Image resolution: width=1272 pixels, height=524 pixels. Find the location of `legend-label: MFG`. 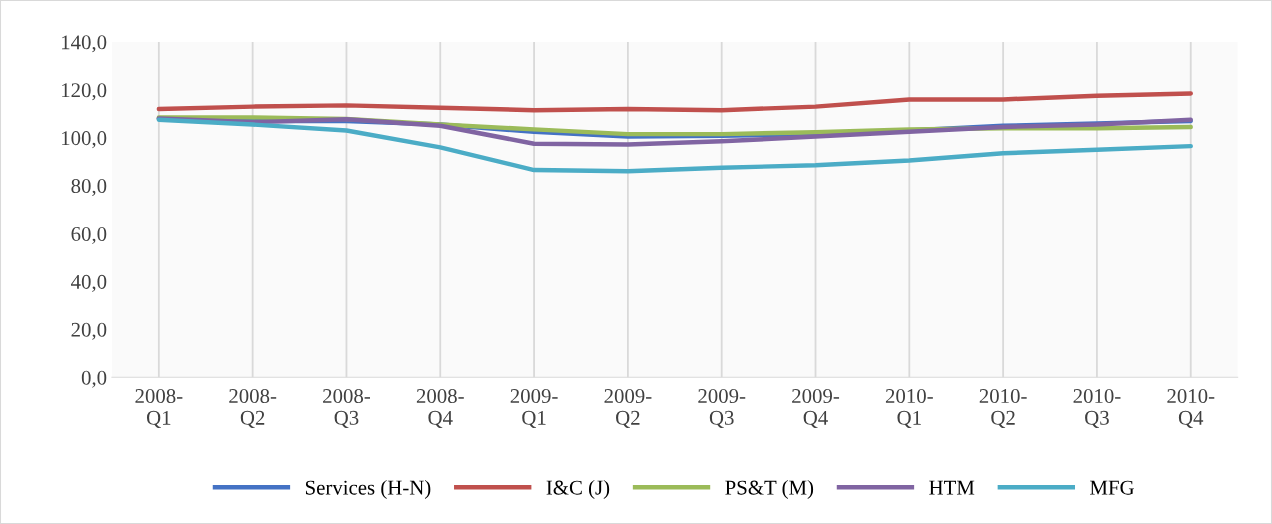

legend-label: MFG is located at coordinates (1112, 487).